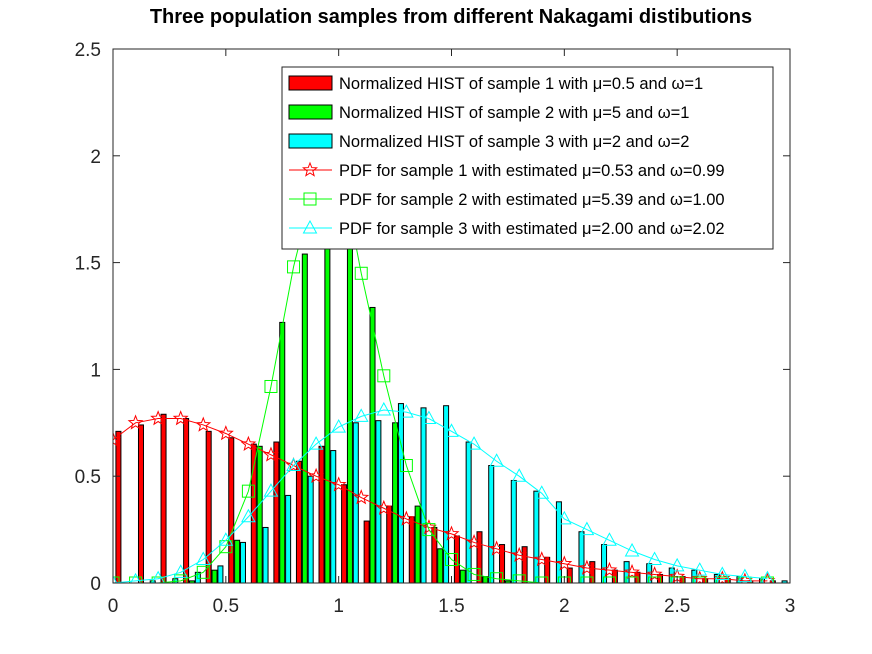 Image resolution: width=872 pixels, height=654 pixels. Describe the element at coordinates (88, 50) in the screenshot. I see `y-tick-label: 2.5` at that location.